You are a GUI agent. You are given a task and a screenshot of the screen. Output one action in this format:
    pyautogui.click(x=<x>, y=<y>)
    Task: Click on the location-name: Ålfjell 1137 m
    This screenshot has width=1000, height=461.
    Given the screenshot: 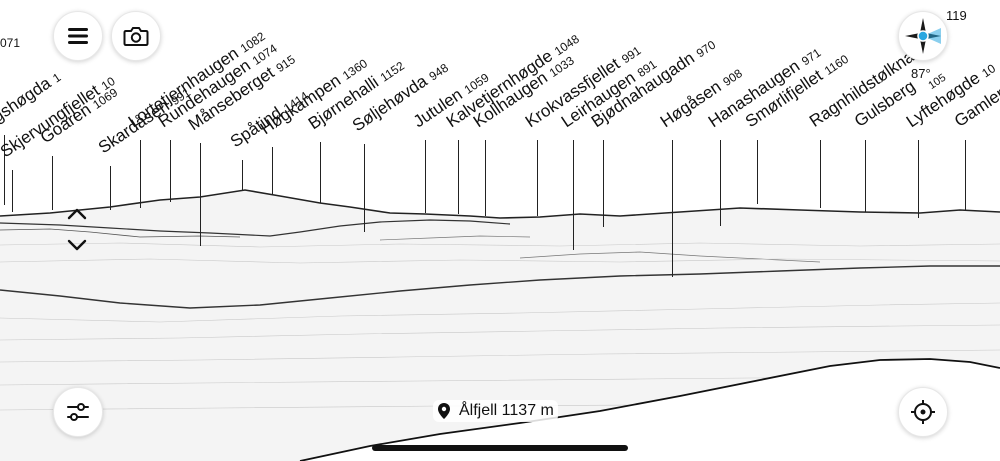 What is the action you would take?
    pyautogui.click(x=506, y=410)
    